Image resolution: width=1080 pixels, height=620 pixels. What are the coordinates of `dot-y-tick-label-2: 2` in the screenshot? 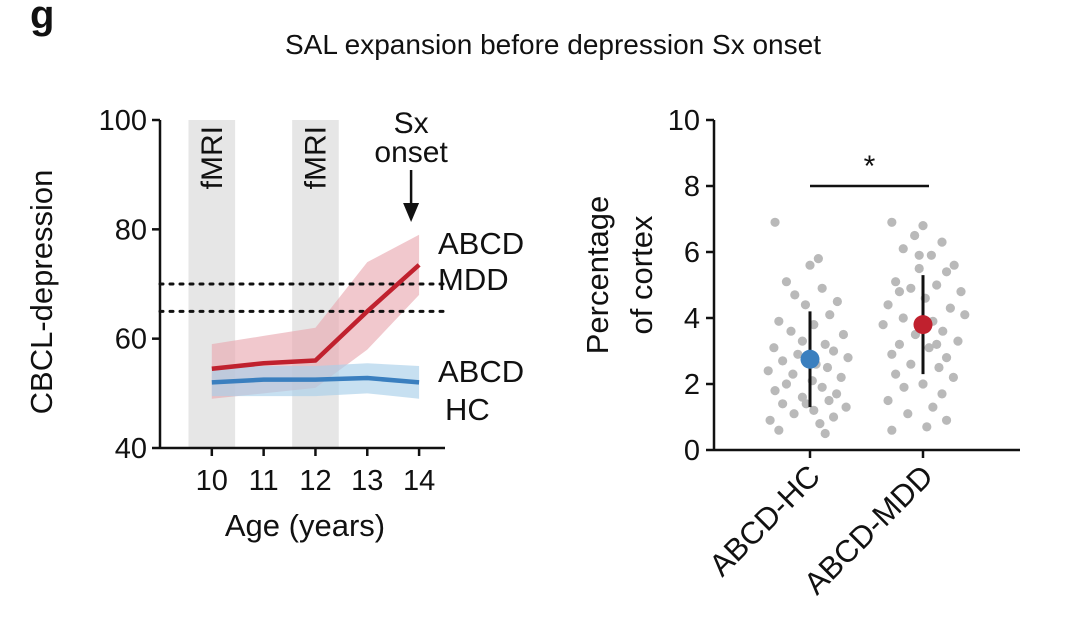 It's located at (692, 385).